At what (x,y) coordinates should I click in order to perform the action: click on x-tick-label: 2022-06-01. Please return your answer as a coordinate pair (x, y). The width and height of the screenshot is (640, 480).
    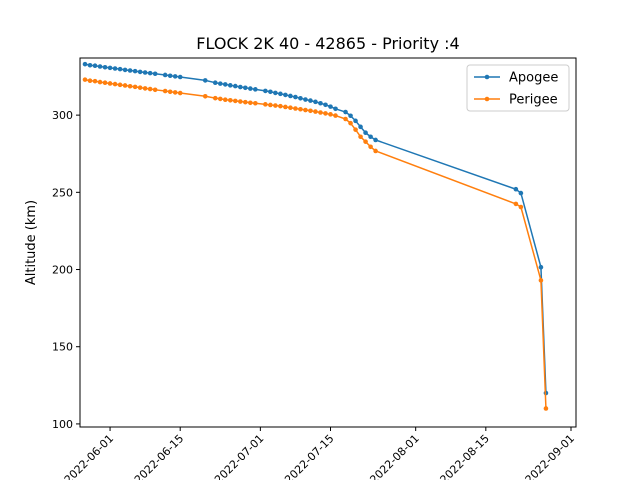
    Looking at the image, I should click on (89, 456).